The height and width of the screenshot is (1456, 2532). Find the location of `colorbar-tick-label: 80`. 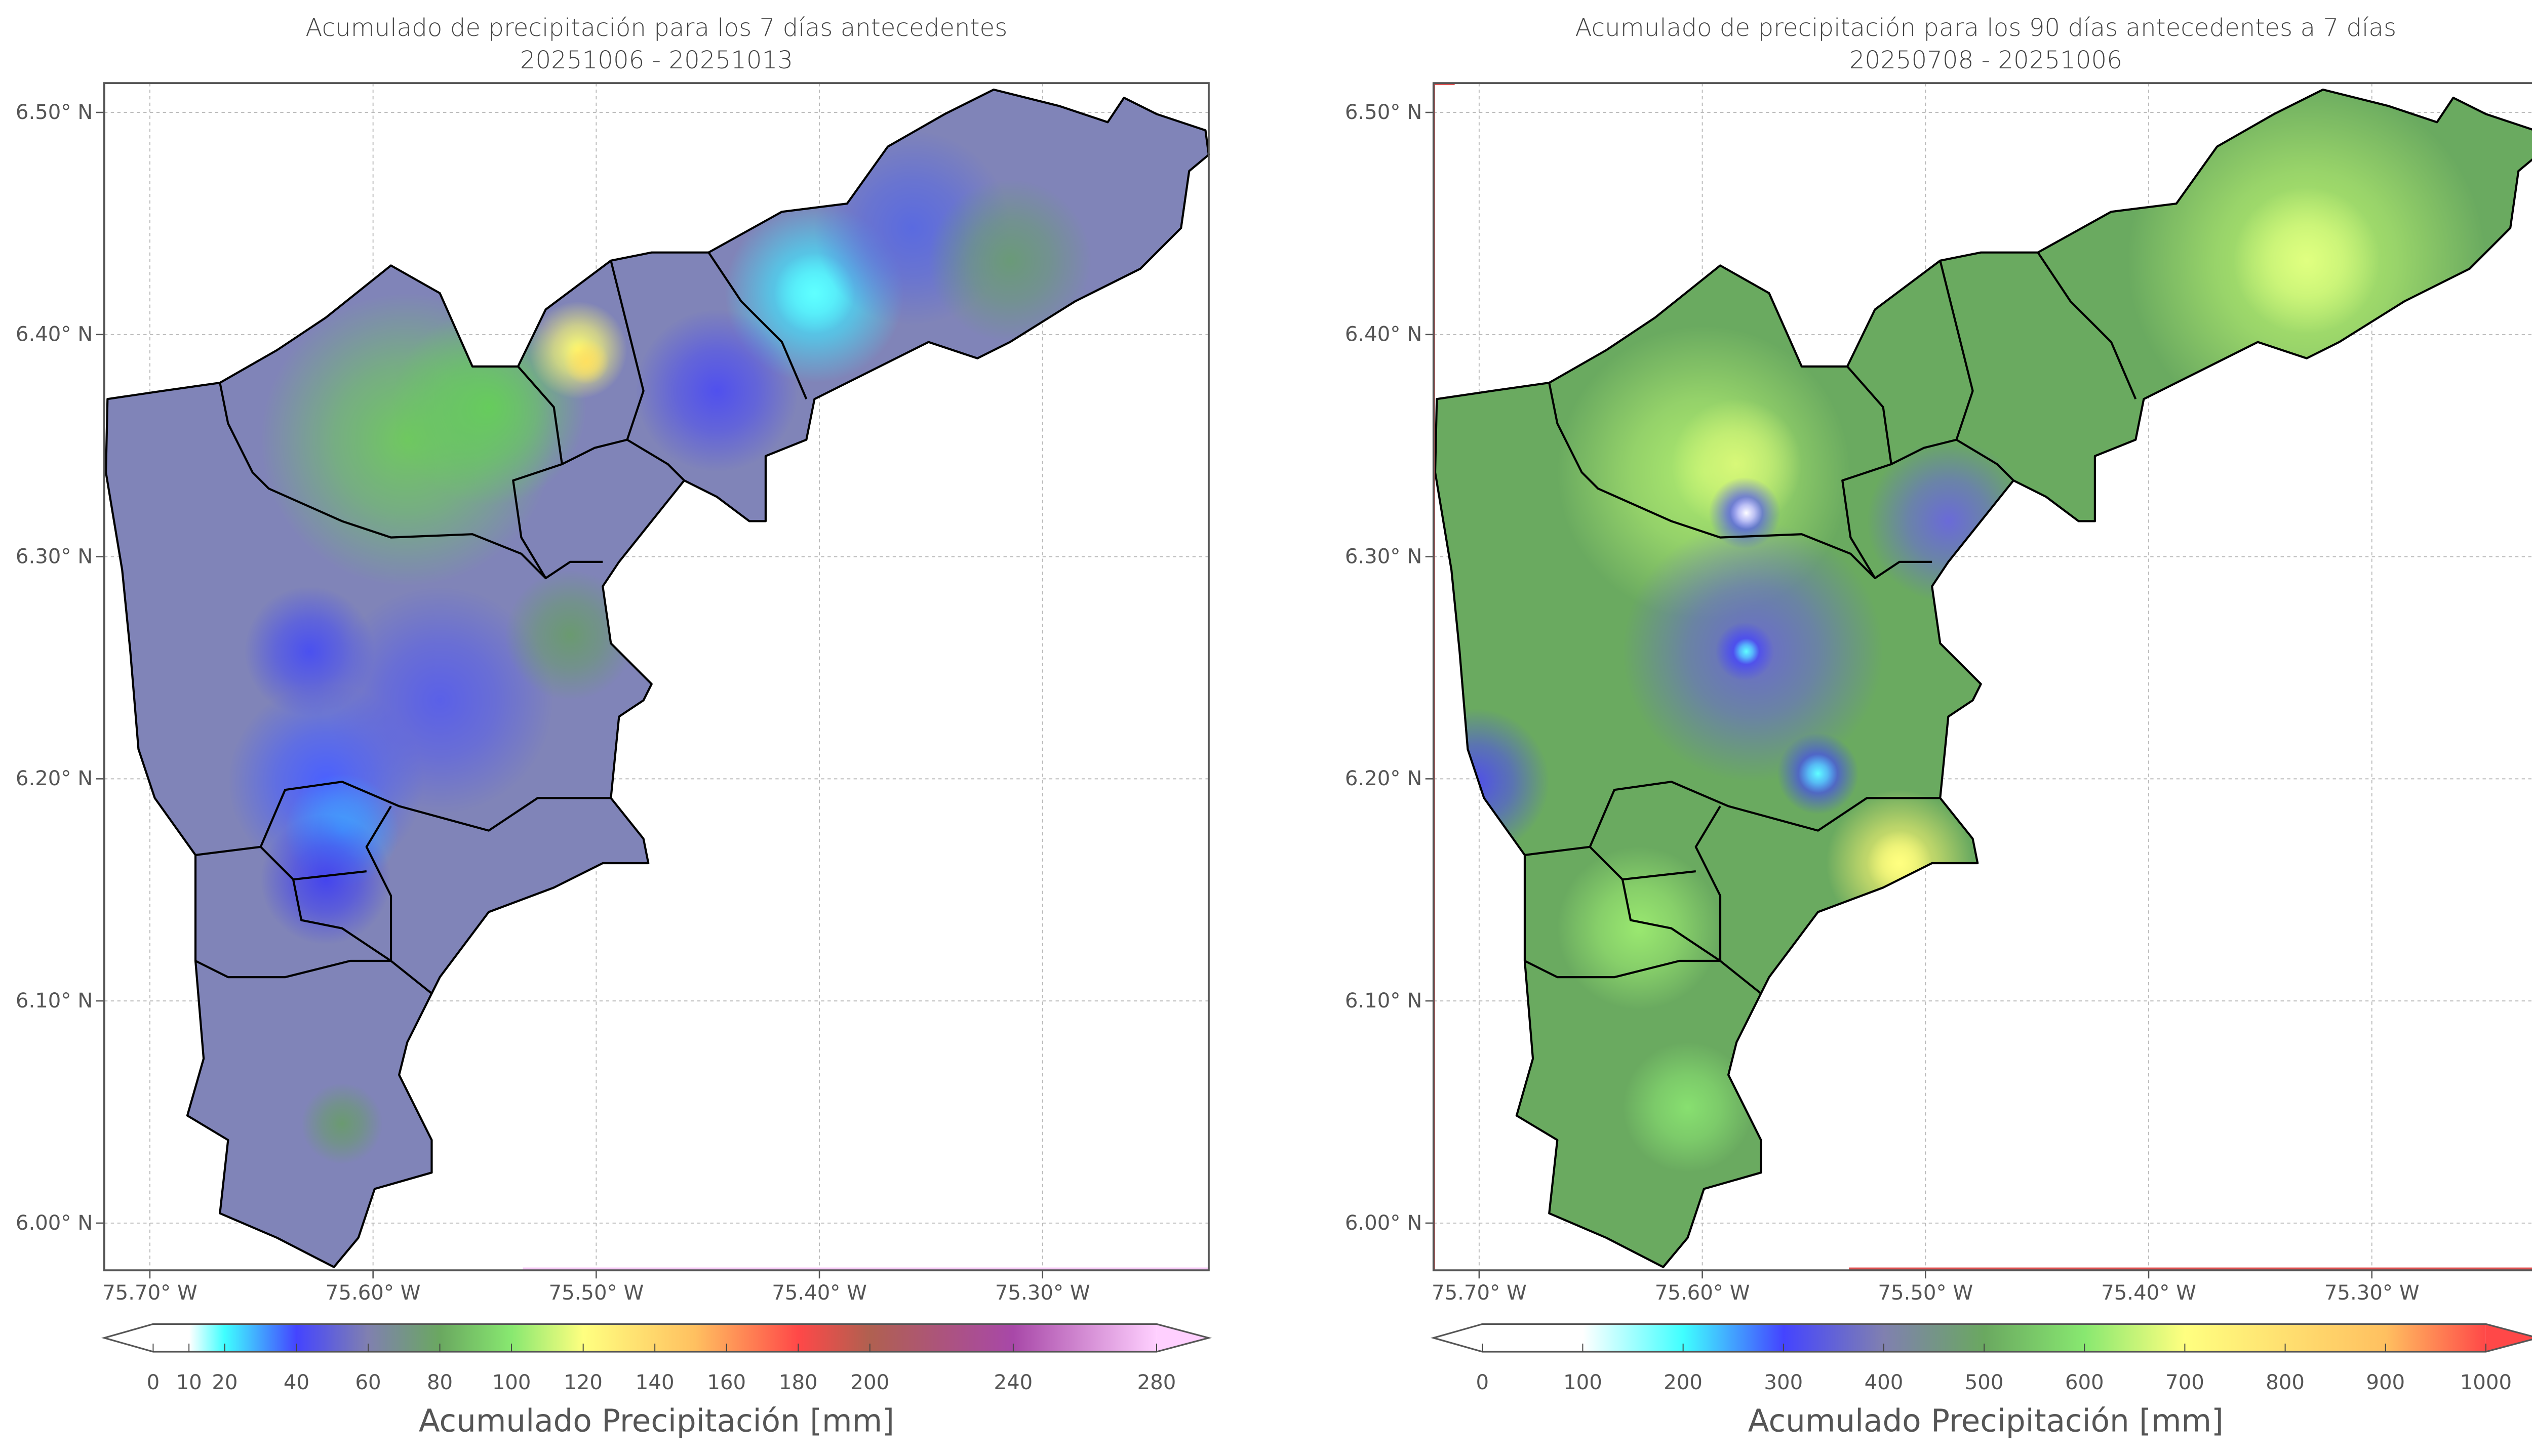

colorbar-tick-label: 80 is located at coordinates (440, 1382).